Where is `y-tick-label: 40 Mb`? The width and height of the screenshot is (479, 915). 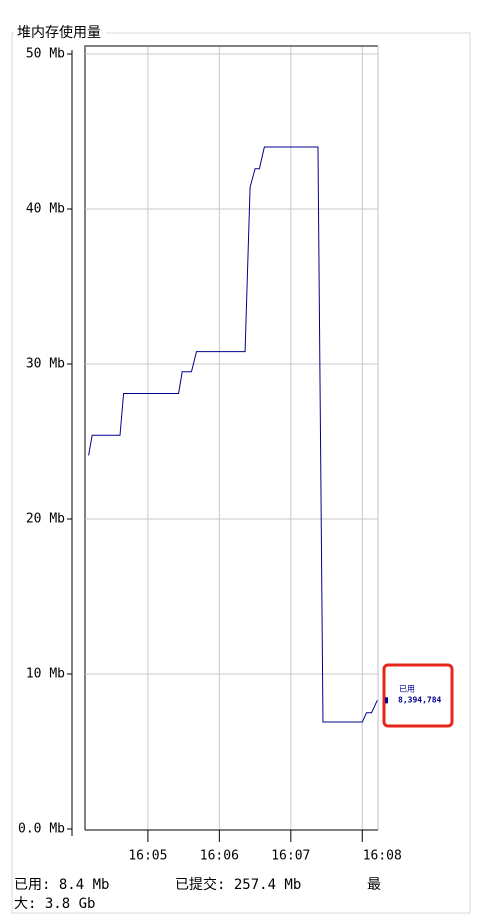 y-tick-label: 40 Mb is located at coordinates (45, 209).